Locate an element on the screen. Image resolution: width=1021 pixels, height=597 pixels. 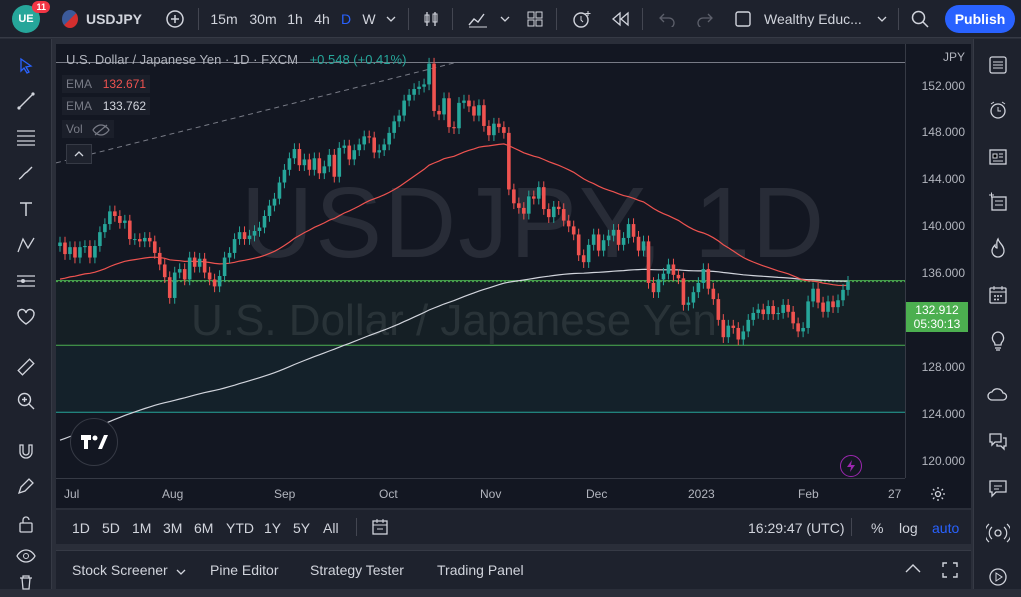
play-button is located at coordinates (998, 577).